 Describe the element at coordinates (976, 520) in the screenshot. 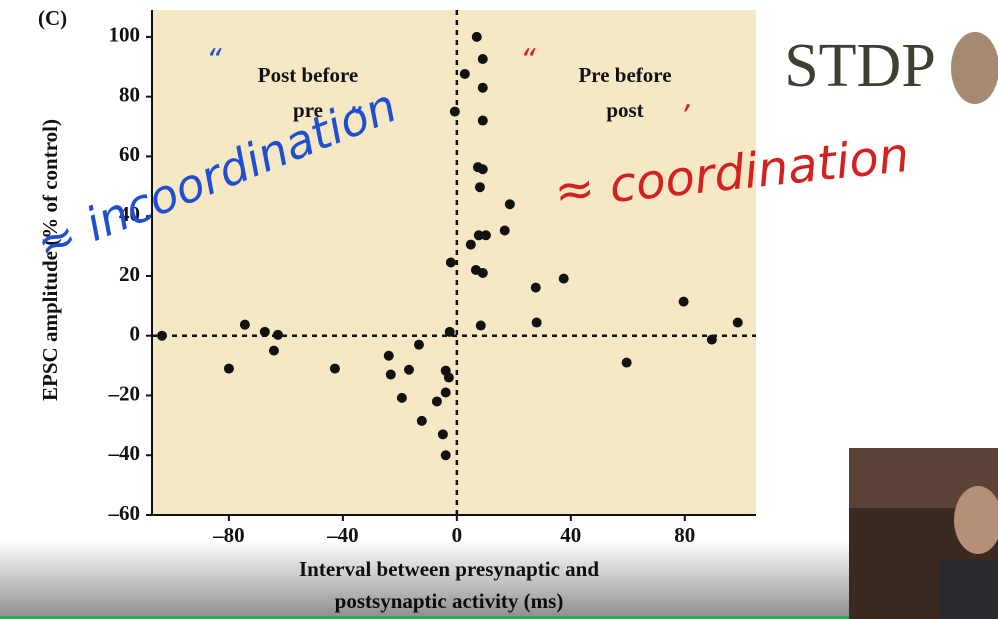

I see `webcam-person` at that location.